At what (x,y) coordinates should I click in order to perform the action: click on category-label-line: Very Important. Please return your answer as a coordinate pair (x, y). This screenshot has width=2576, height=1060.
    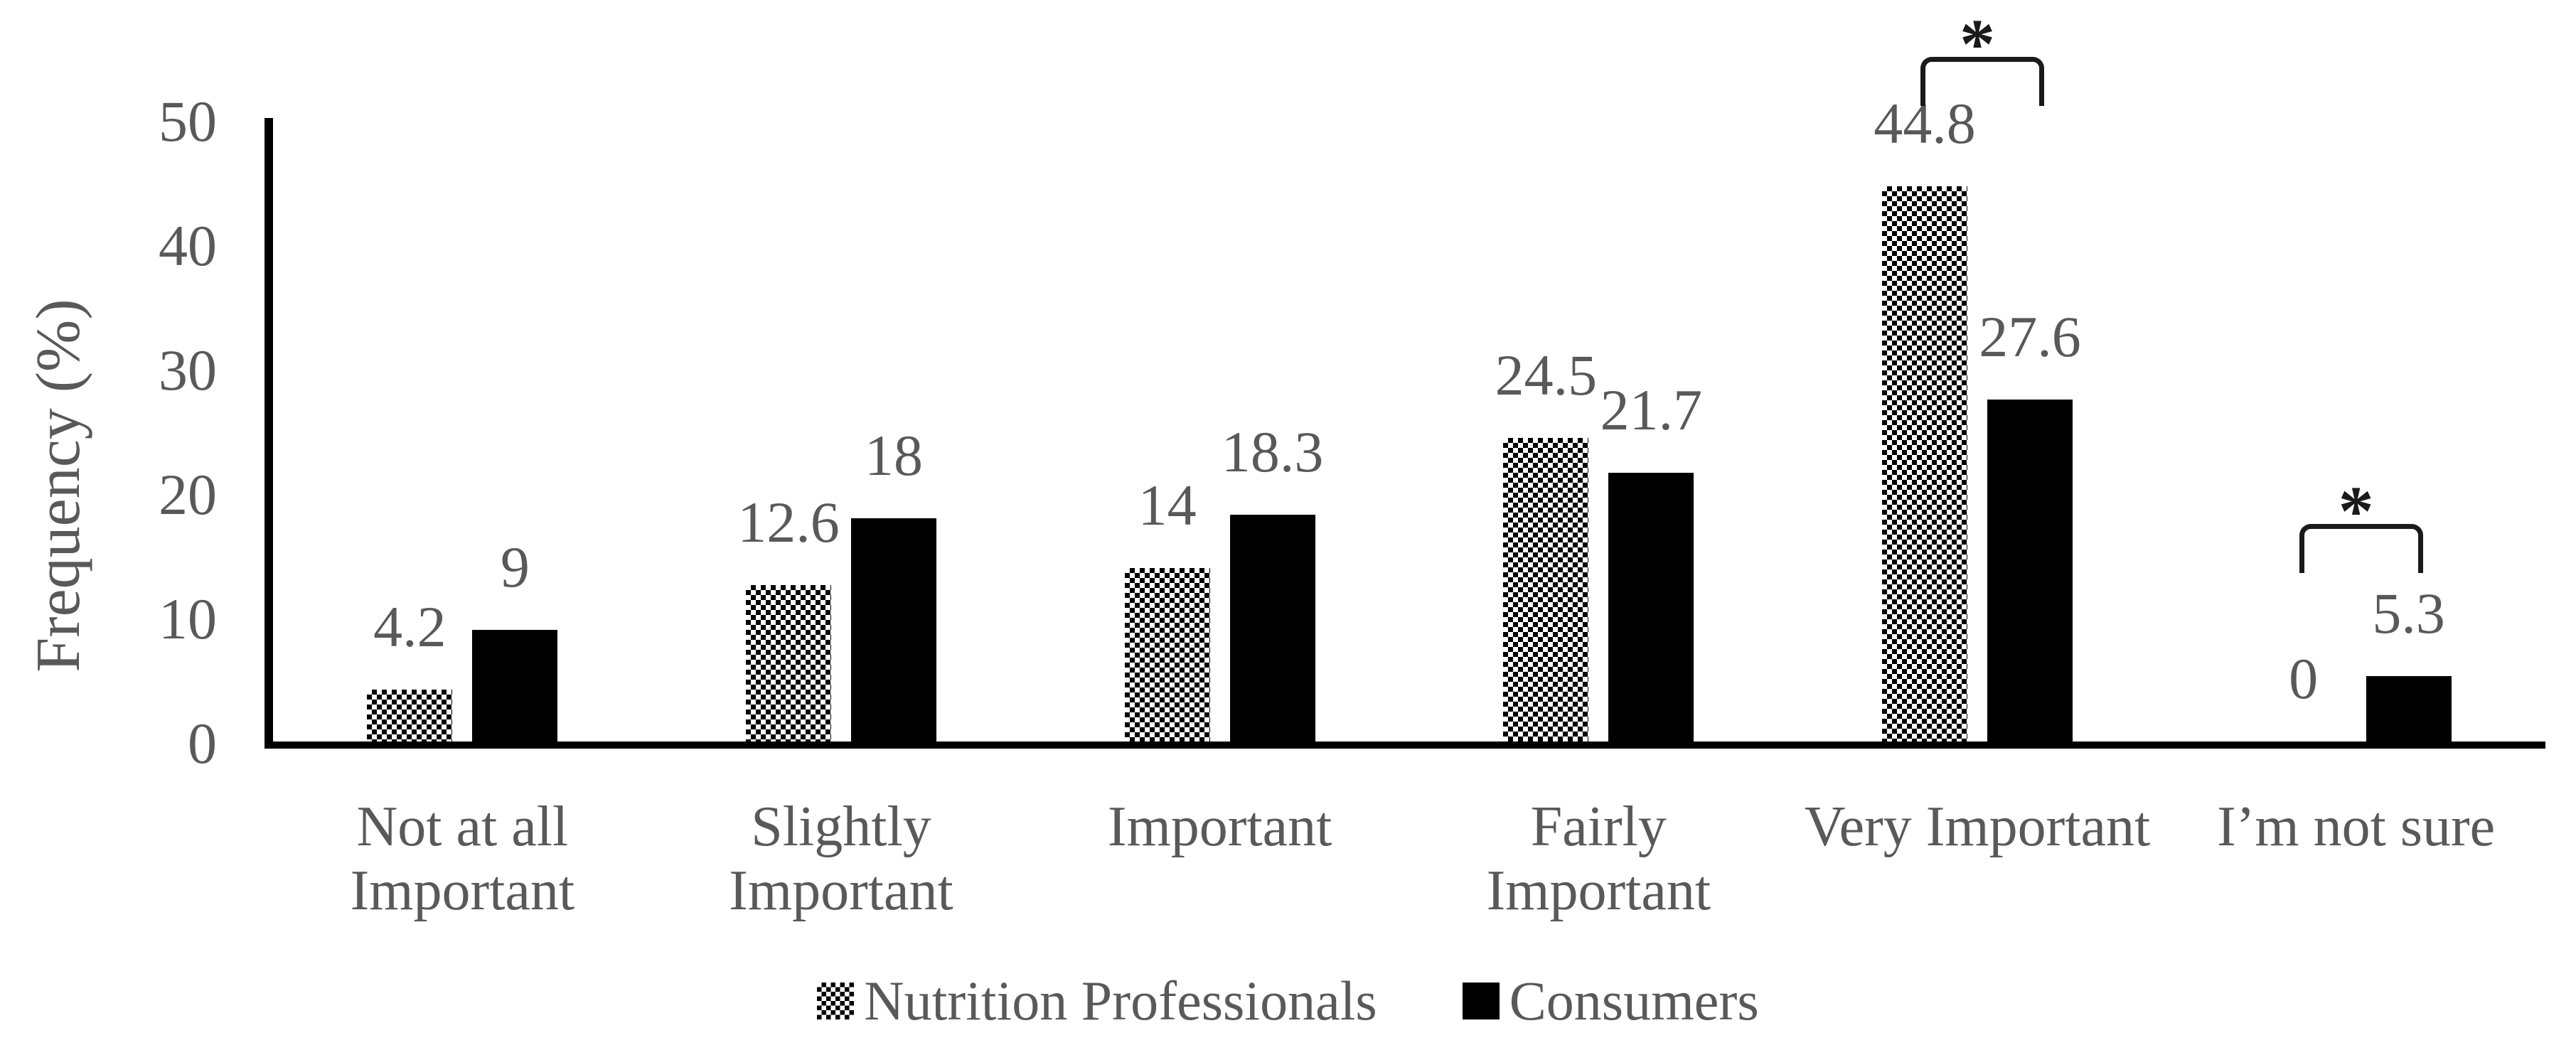
    Looking at the image, I should click on (1977, 827).